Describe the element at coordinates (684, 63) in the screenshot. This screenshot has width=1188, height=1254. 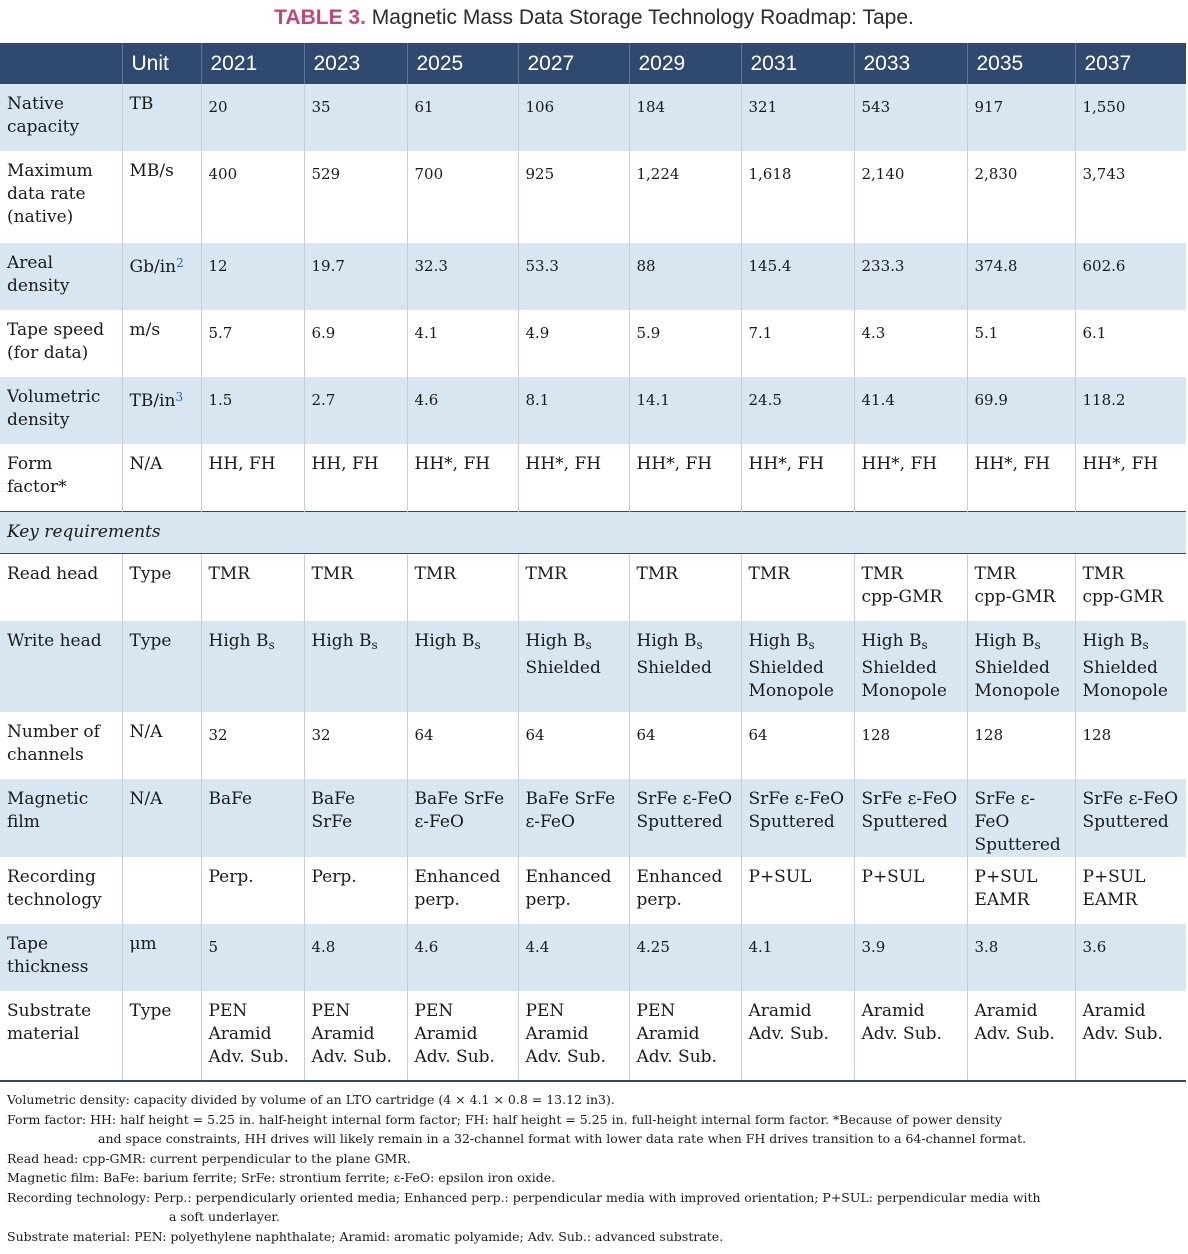
I see `header-year: 2029` at that location.